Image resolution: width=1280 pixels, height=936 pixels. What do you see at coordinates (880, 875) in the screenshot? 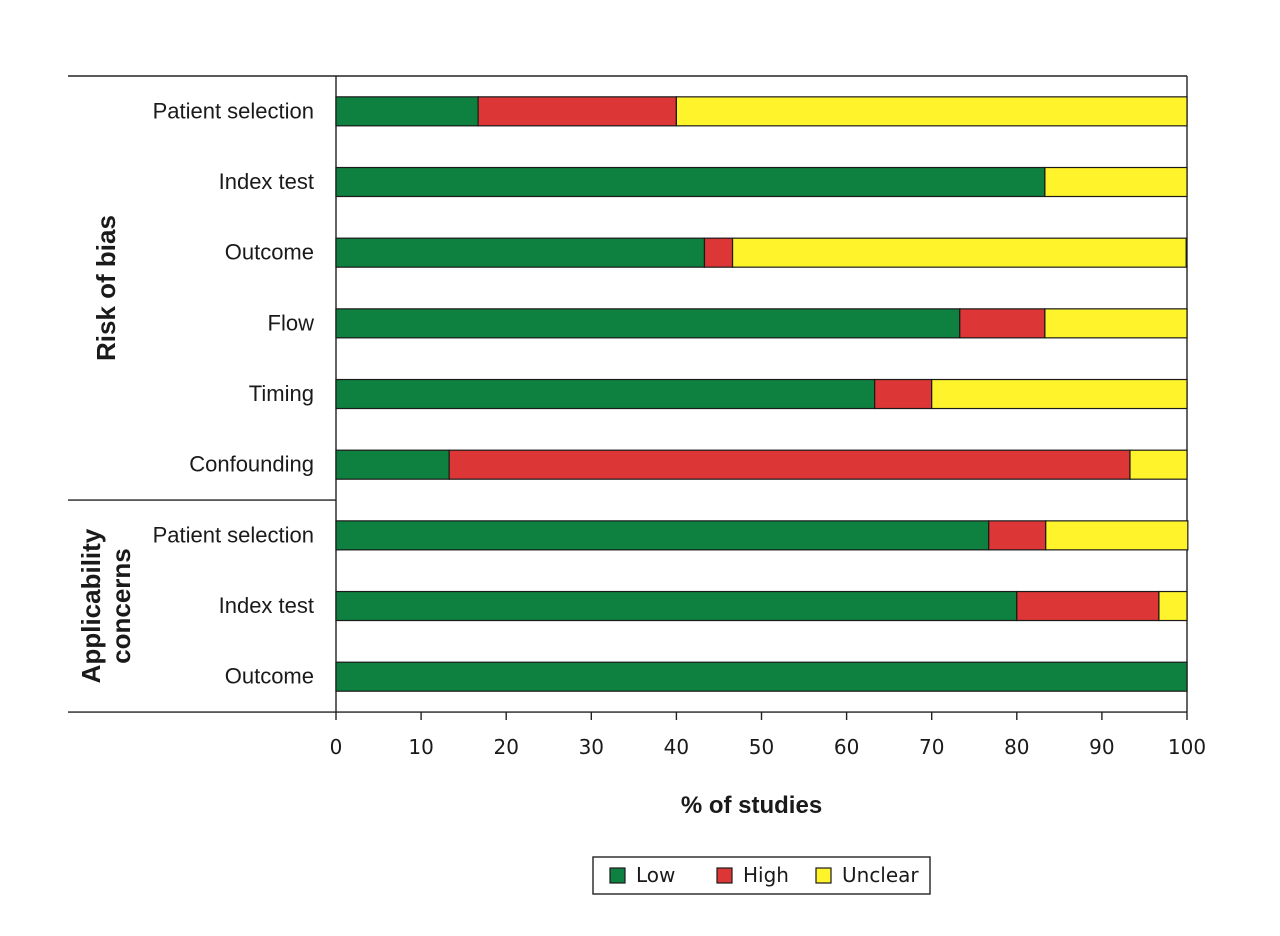
I see `legend-label-unclear: Unclear` at bounding box center [880, 875].